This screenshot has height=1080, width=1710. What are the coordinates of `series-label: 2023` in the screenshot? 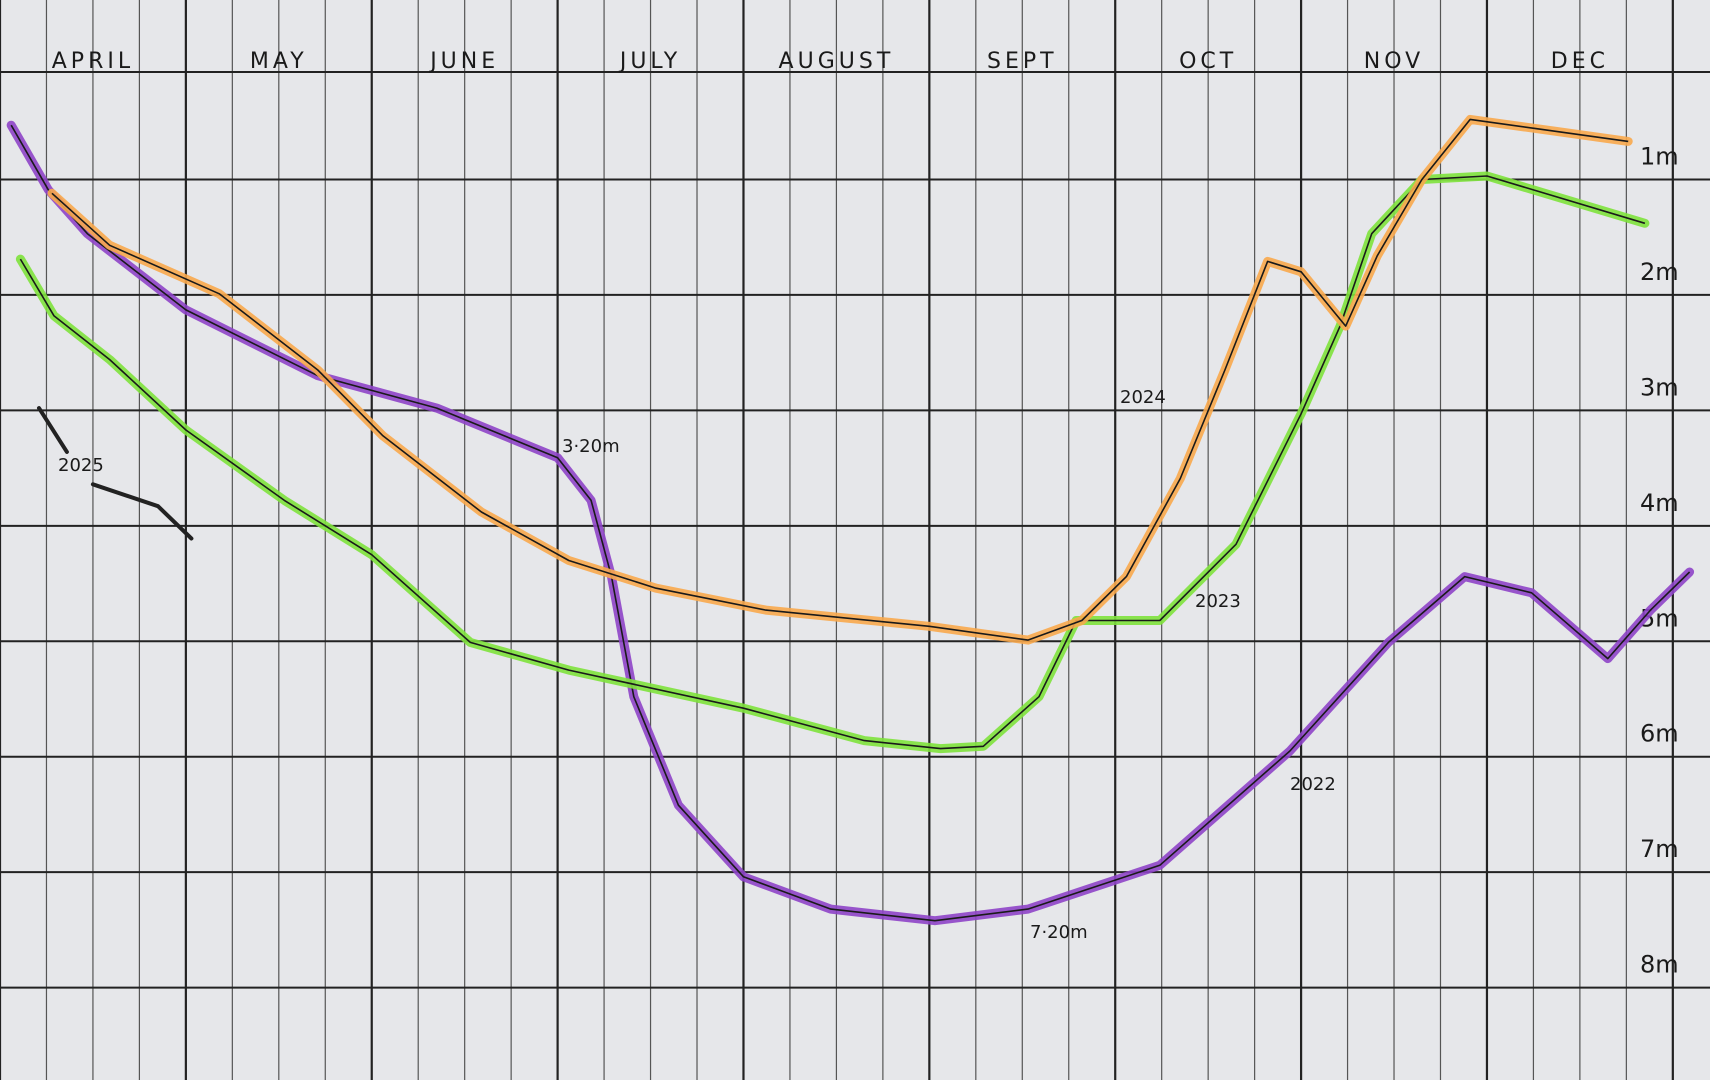 It's located at (1218, 601).